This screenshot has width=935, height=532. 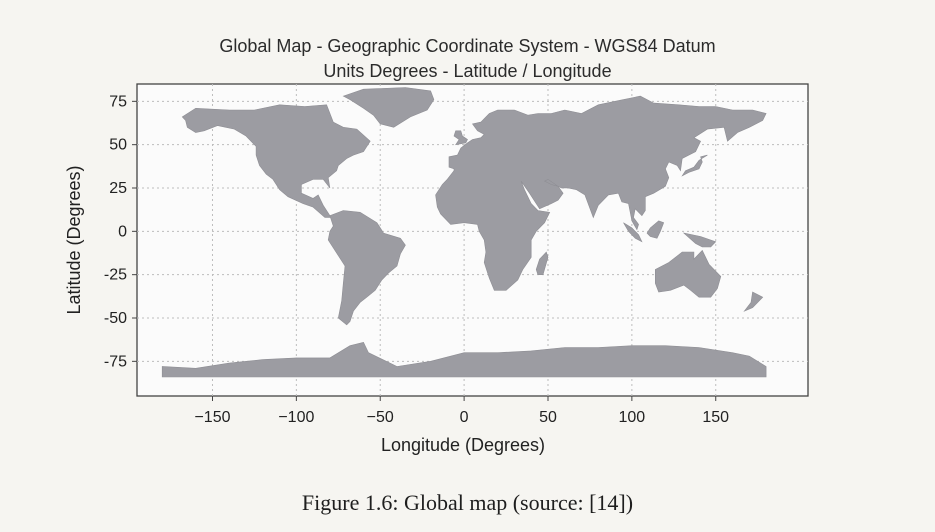 What do you see at coordinates (74, 239) in the screenshot?
I see `y-axis-label: Latitude (Degrees)` at bounding box center [74, 239].